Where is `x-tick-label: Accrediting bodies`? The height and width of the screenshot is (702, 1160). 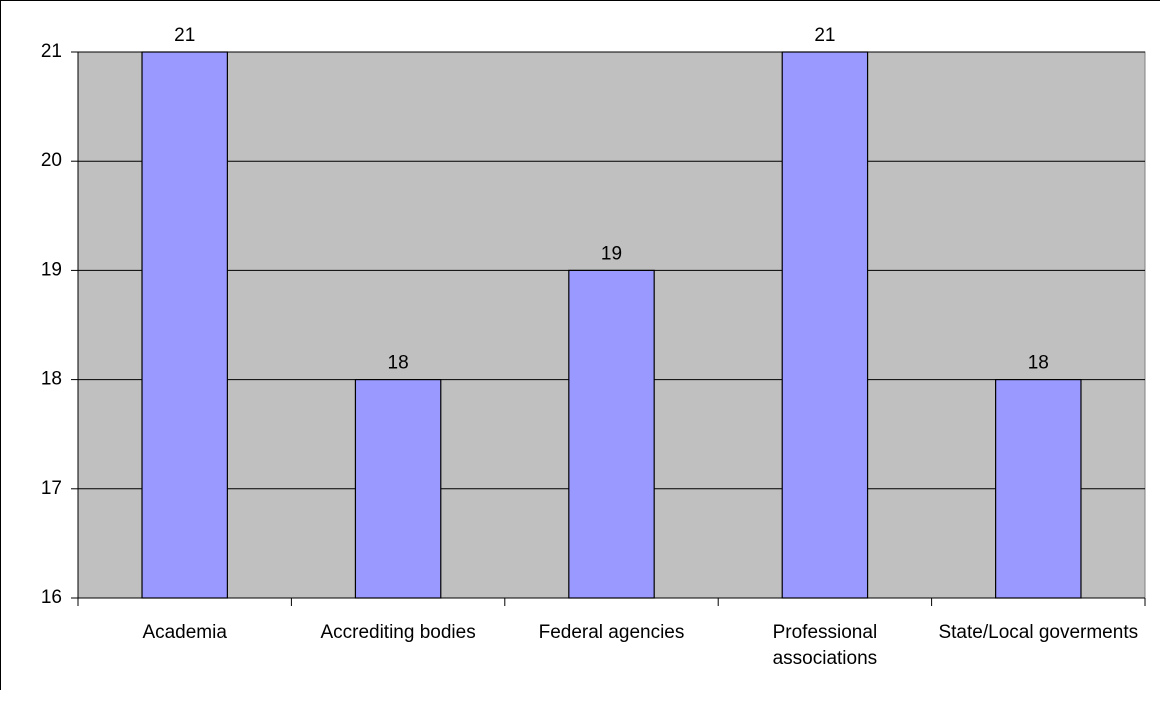
x-tick-label: Accrediting bodies is located at coordinates (398, 632).